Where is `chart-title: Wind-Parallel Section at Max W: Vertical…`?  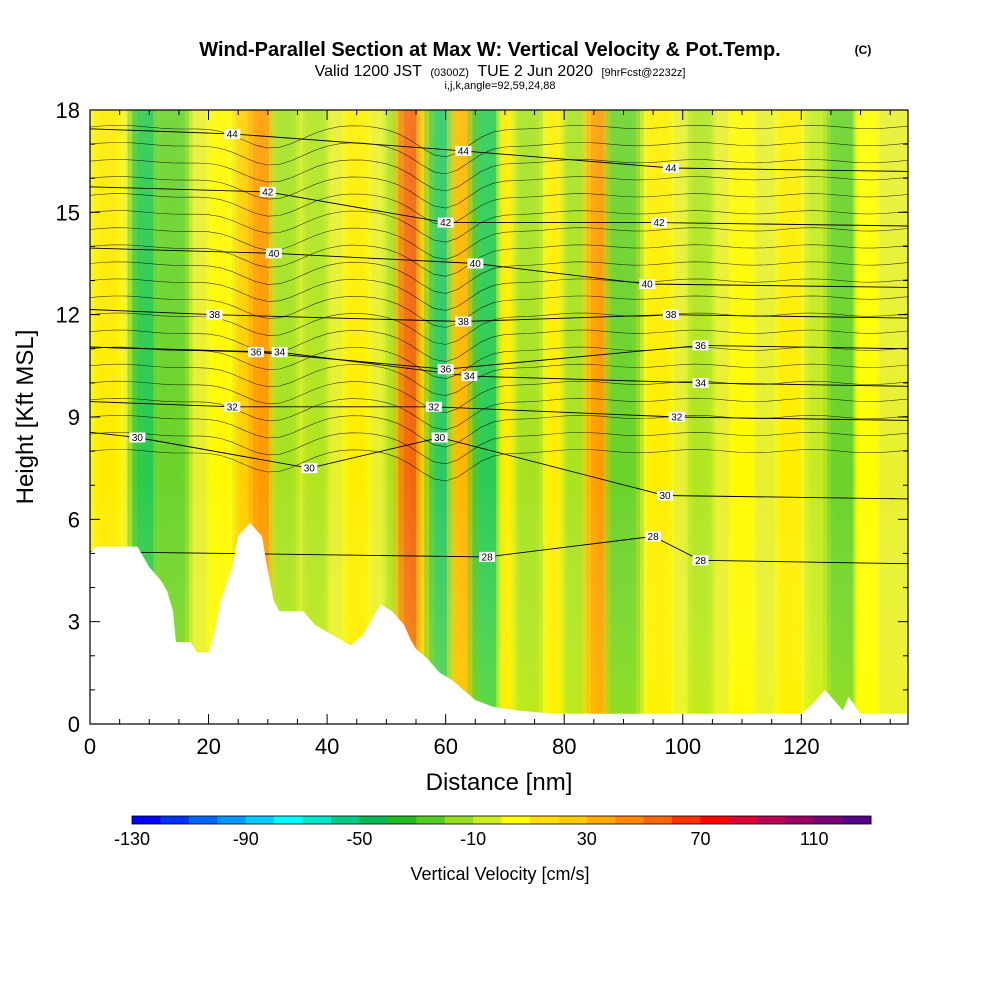
chart-title: Wind-Parallel Section at Max W: Vertical… is located at coordinates (489, 50).